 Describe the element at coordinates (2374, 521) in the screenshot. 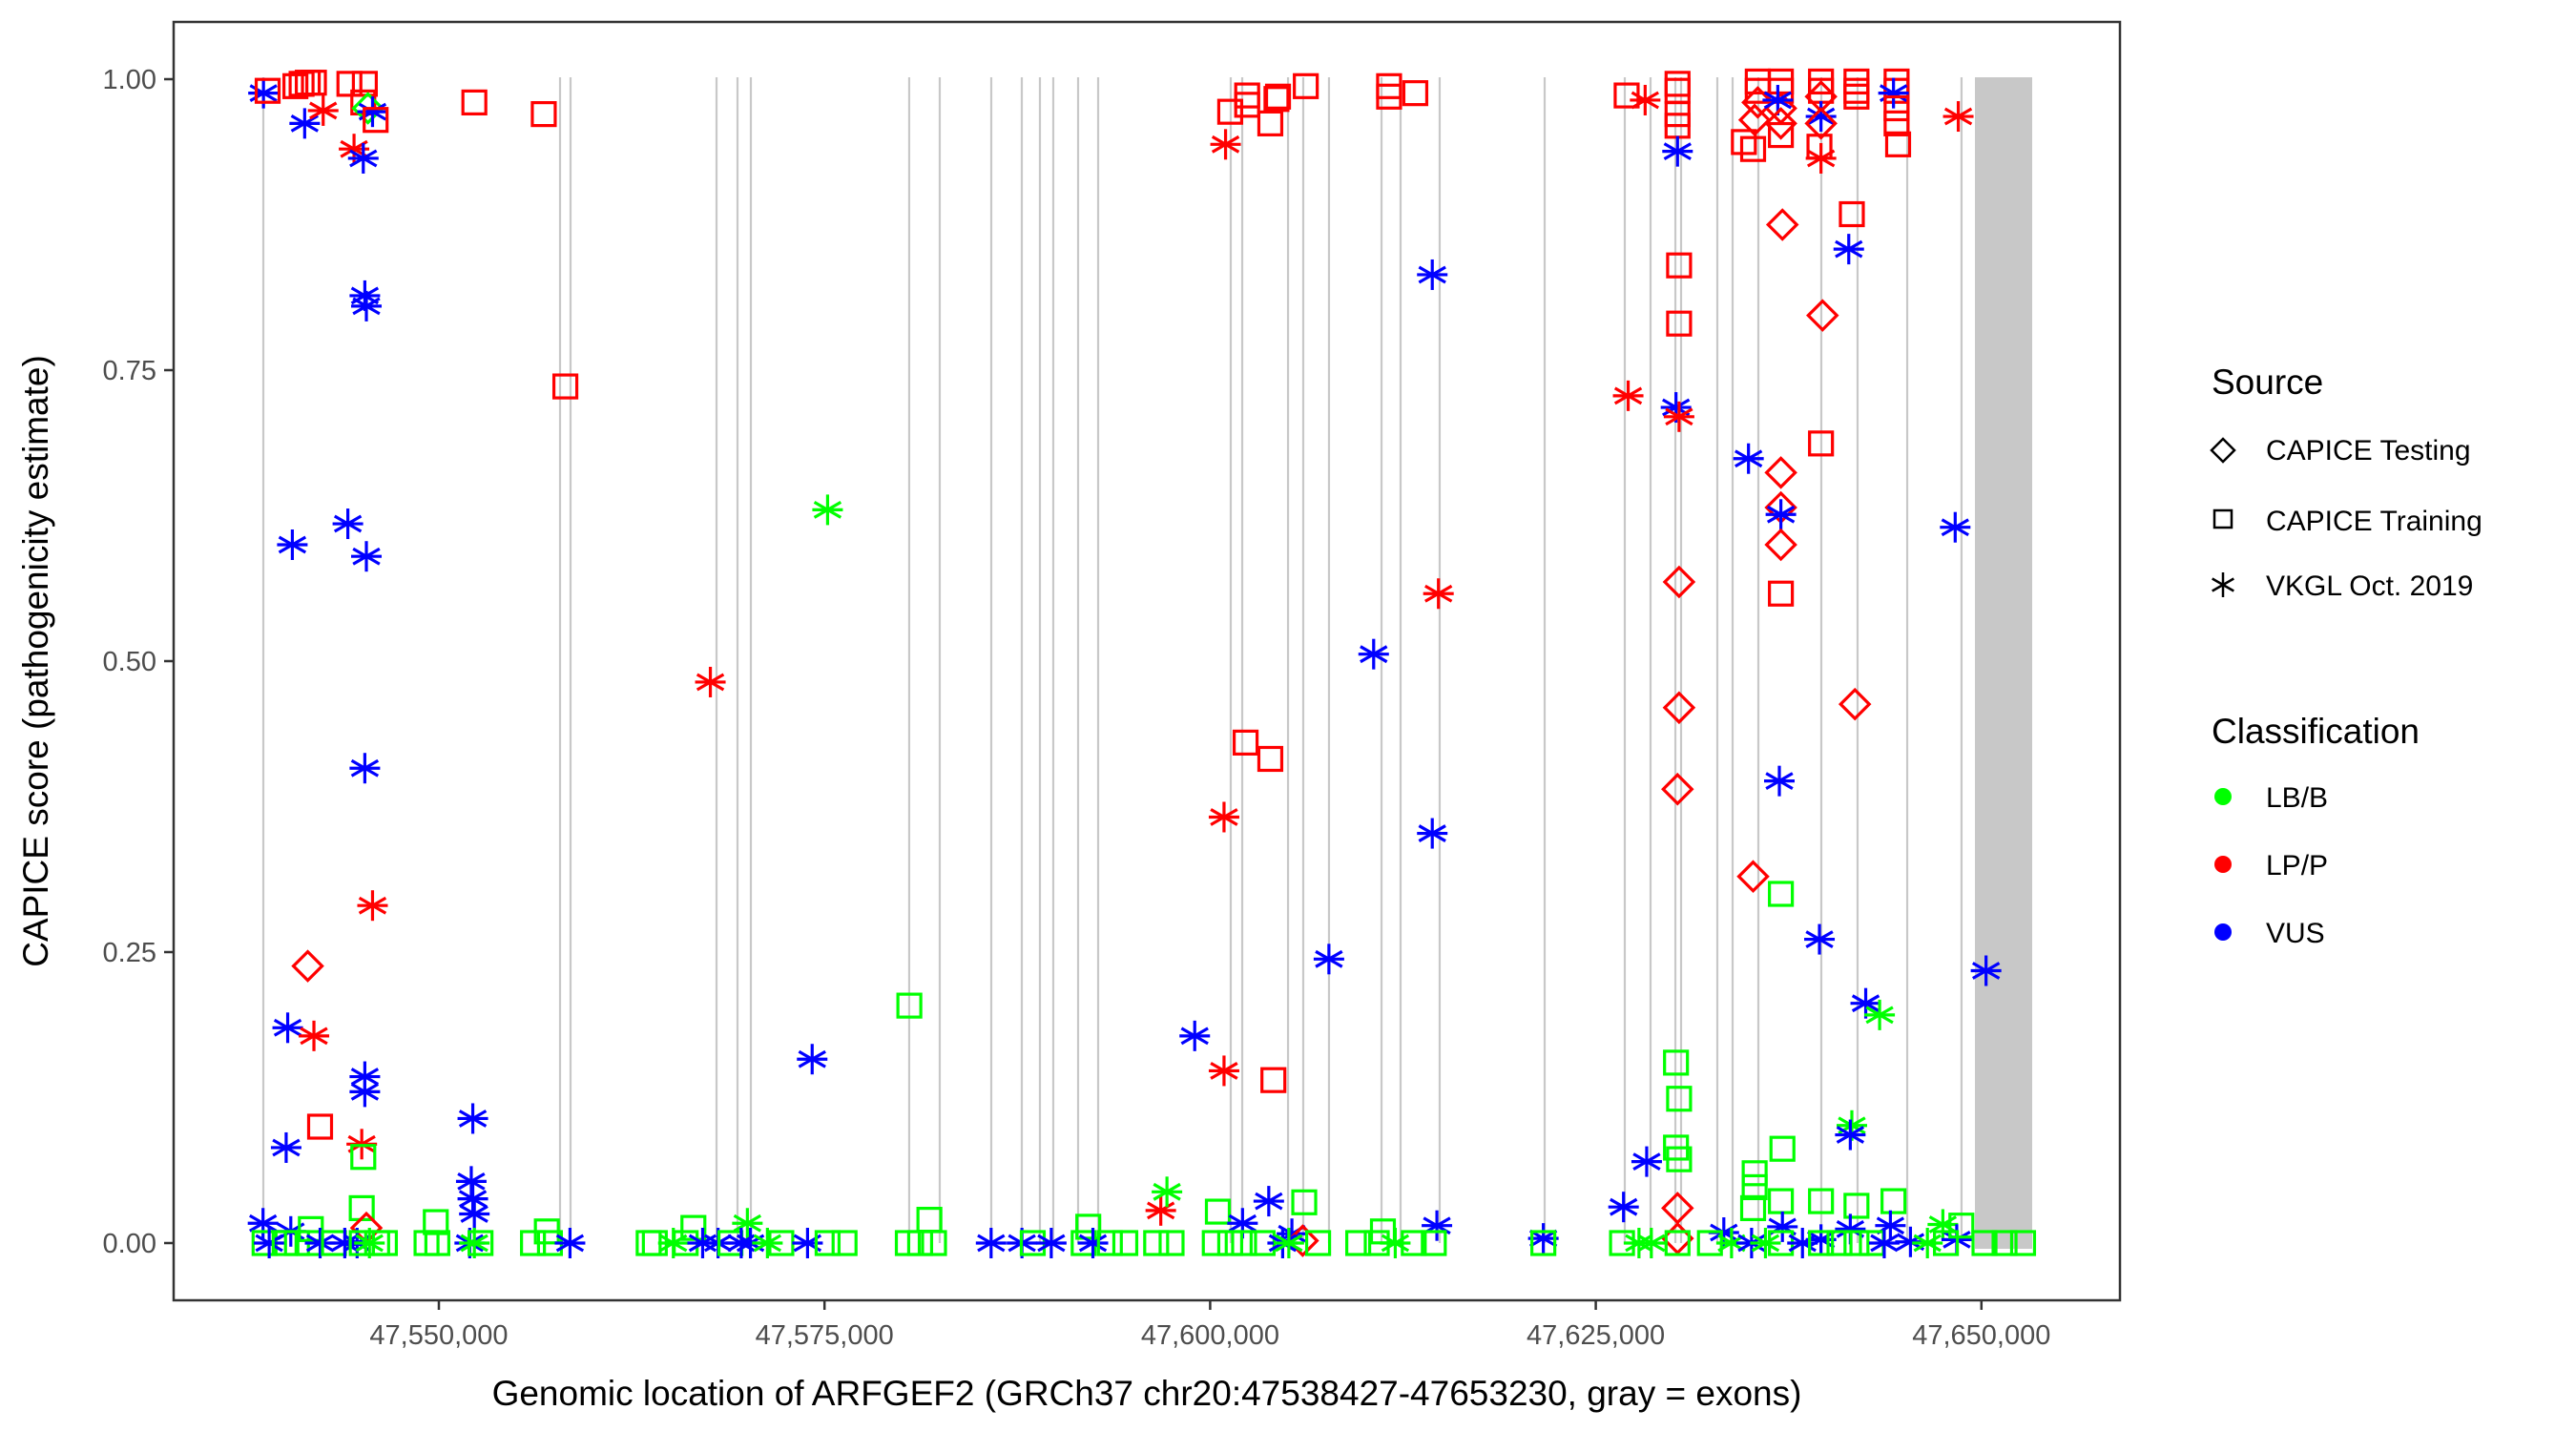

I see `legend-label-capice-training: CAPICE Training` at that location.